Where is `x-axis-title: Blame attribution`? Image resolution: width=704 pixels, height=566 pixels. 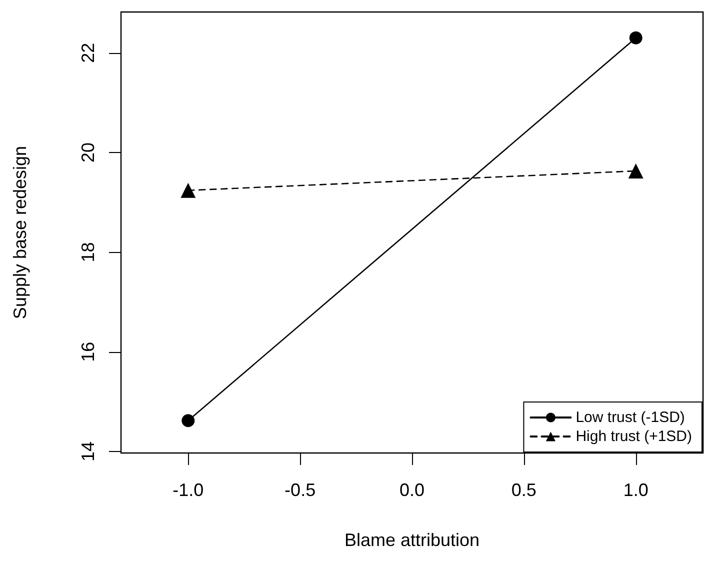
x-axis-title: Blame attribution is located at coordinates (412, 540).